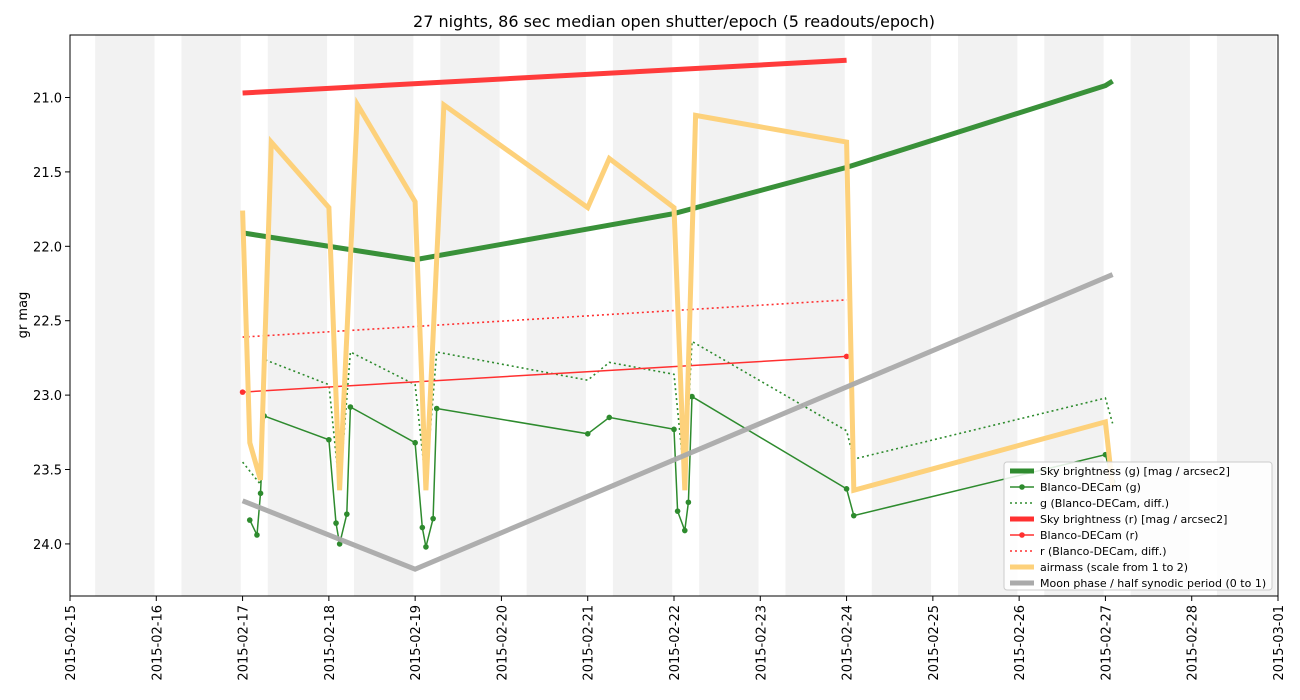 This screenshot has height=700, width=1300. What do you see at coordinates (1103, 551) in the screenshot?
I see `legend-label: r (Blanco-DECam, diff.)` at bounding box center [1103, 551].